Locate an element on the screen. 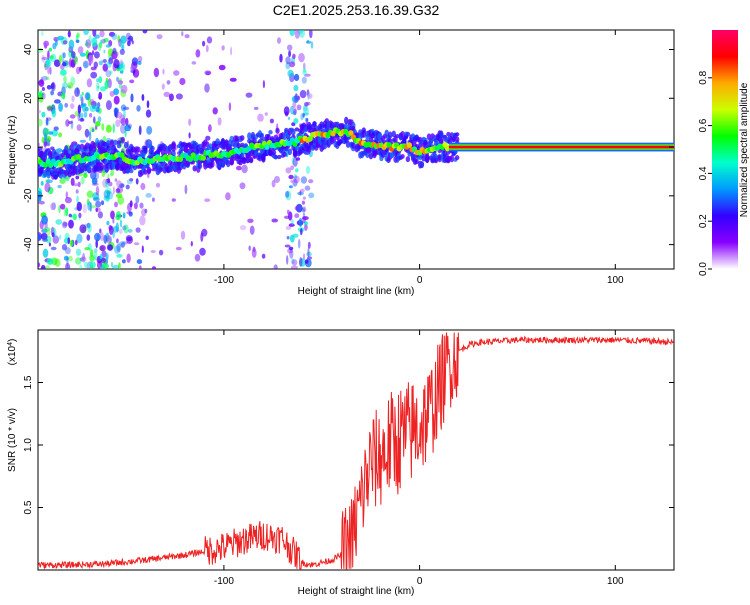 Image resolution: width=750 pixels, height=605 pixels. spectrogram-ridge-mark is located at coordinates (389, 145).